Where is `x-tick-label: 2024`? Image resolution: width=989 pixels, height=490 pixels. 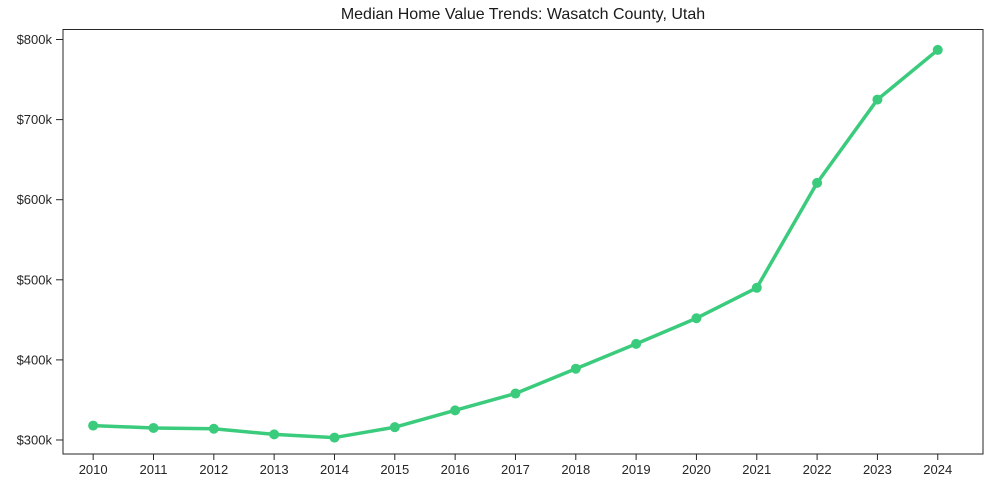
x-tick-label: 2024 is located at coordinates (937, 469).